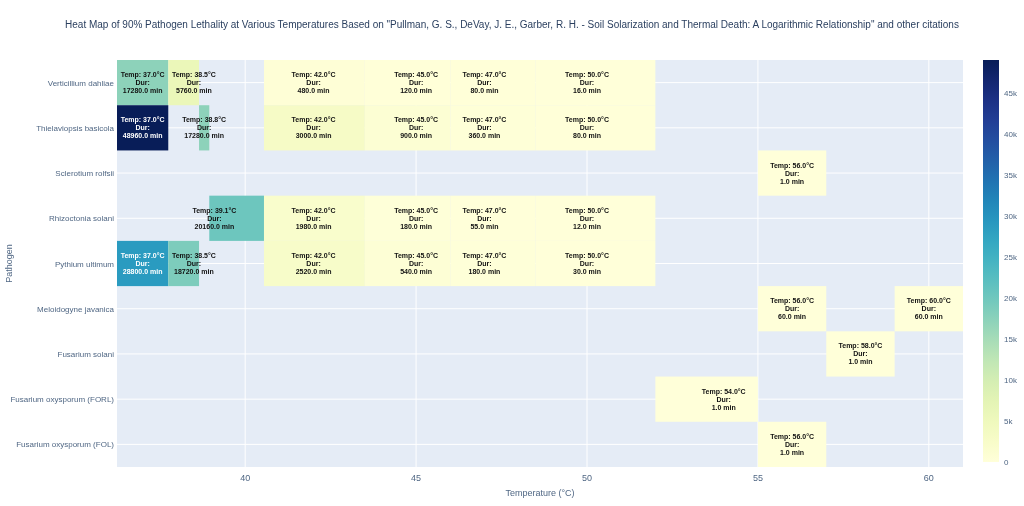  Describe the element at coordinates (86, 354) in the screenshot. I see `y-tick-label: Fusarium solani` at that location.